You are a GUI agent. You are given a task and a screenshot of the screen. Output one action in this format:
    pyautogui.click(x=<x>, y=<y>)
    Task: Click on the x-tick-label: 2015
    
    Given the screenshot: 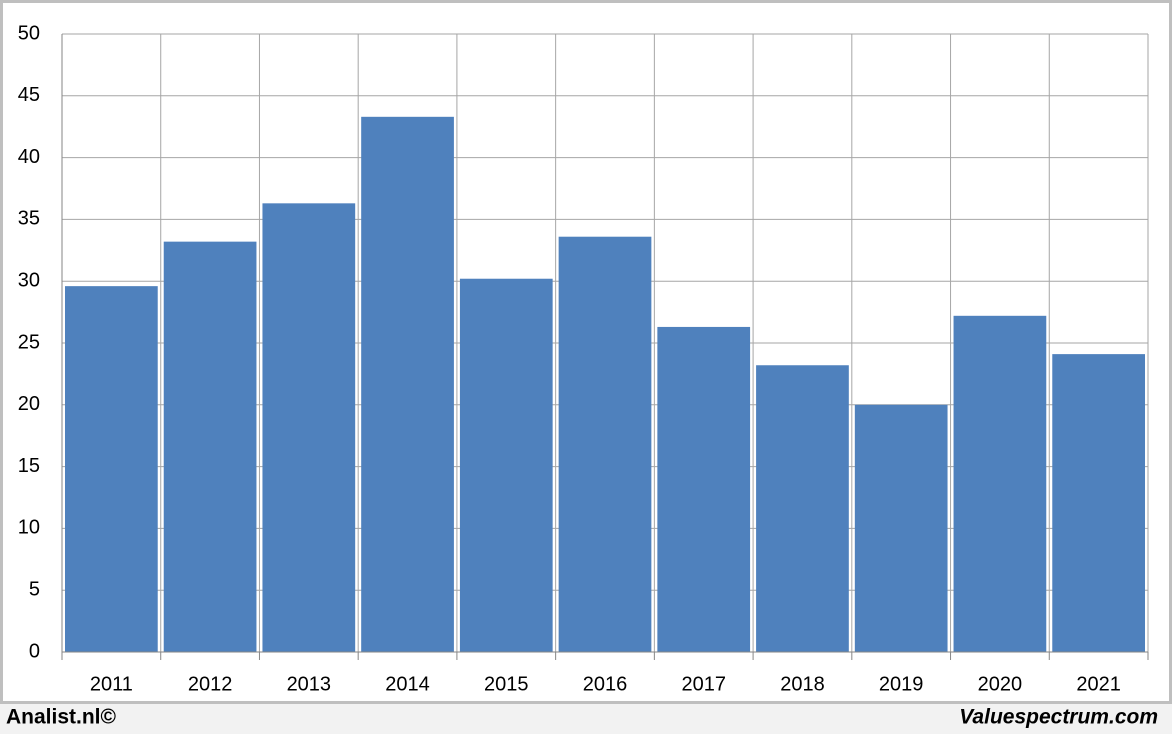 What is the action you would take?
    pyautogui.click(x=506, y=684)
    